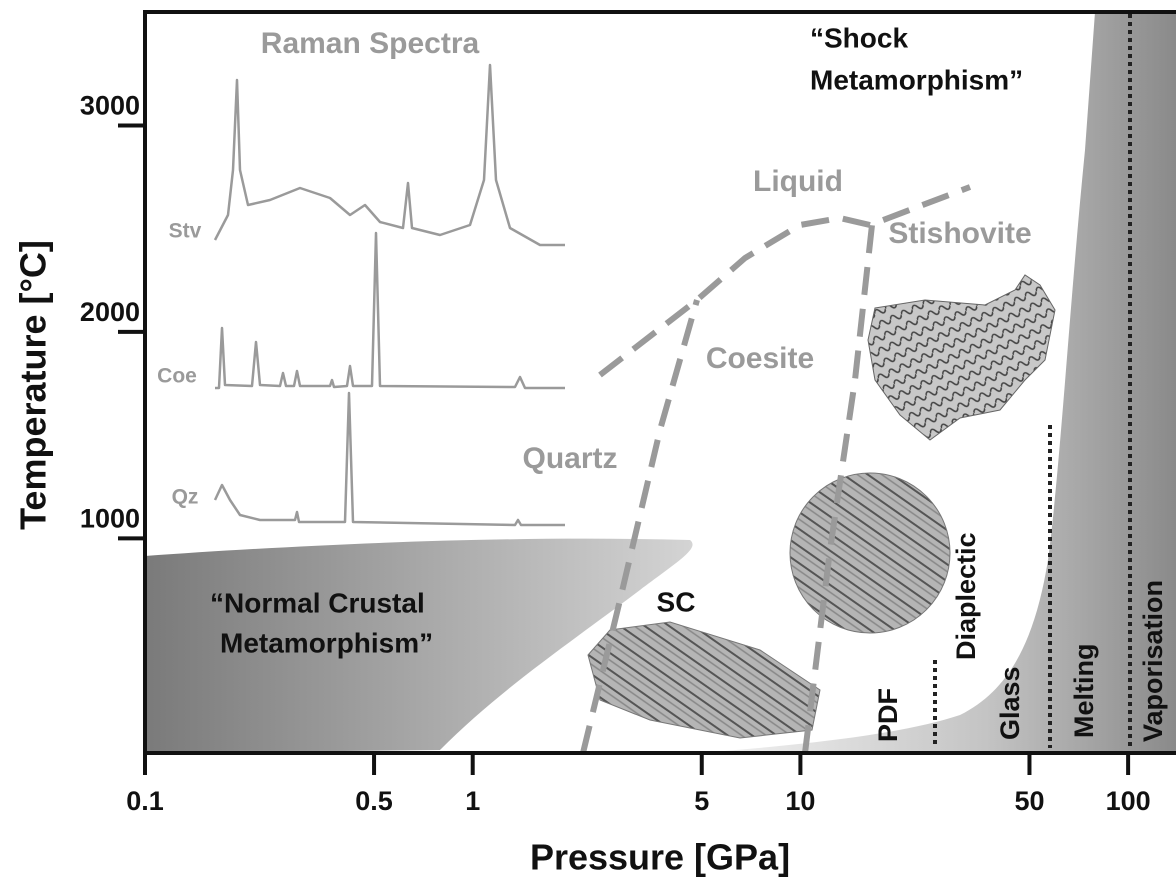  What do you see at coordinates (800, 801) in the screenshot?
I see `x-tick-label: 10` at bounding box center [800, 801].